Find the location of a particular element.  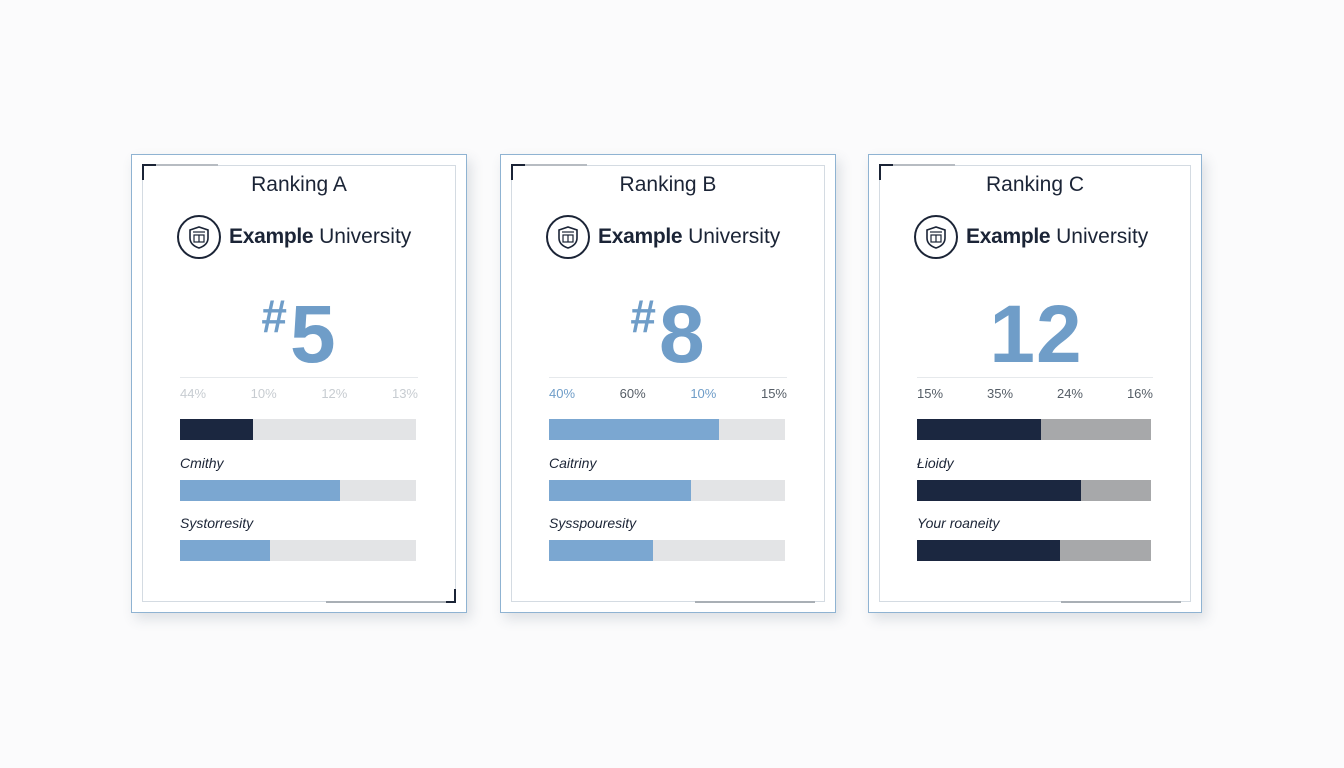

tick-label: 24% is located at coordinates (1069, 393).